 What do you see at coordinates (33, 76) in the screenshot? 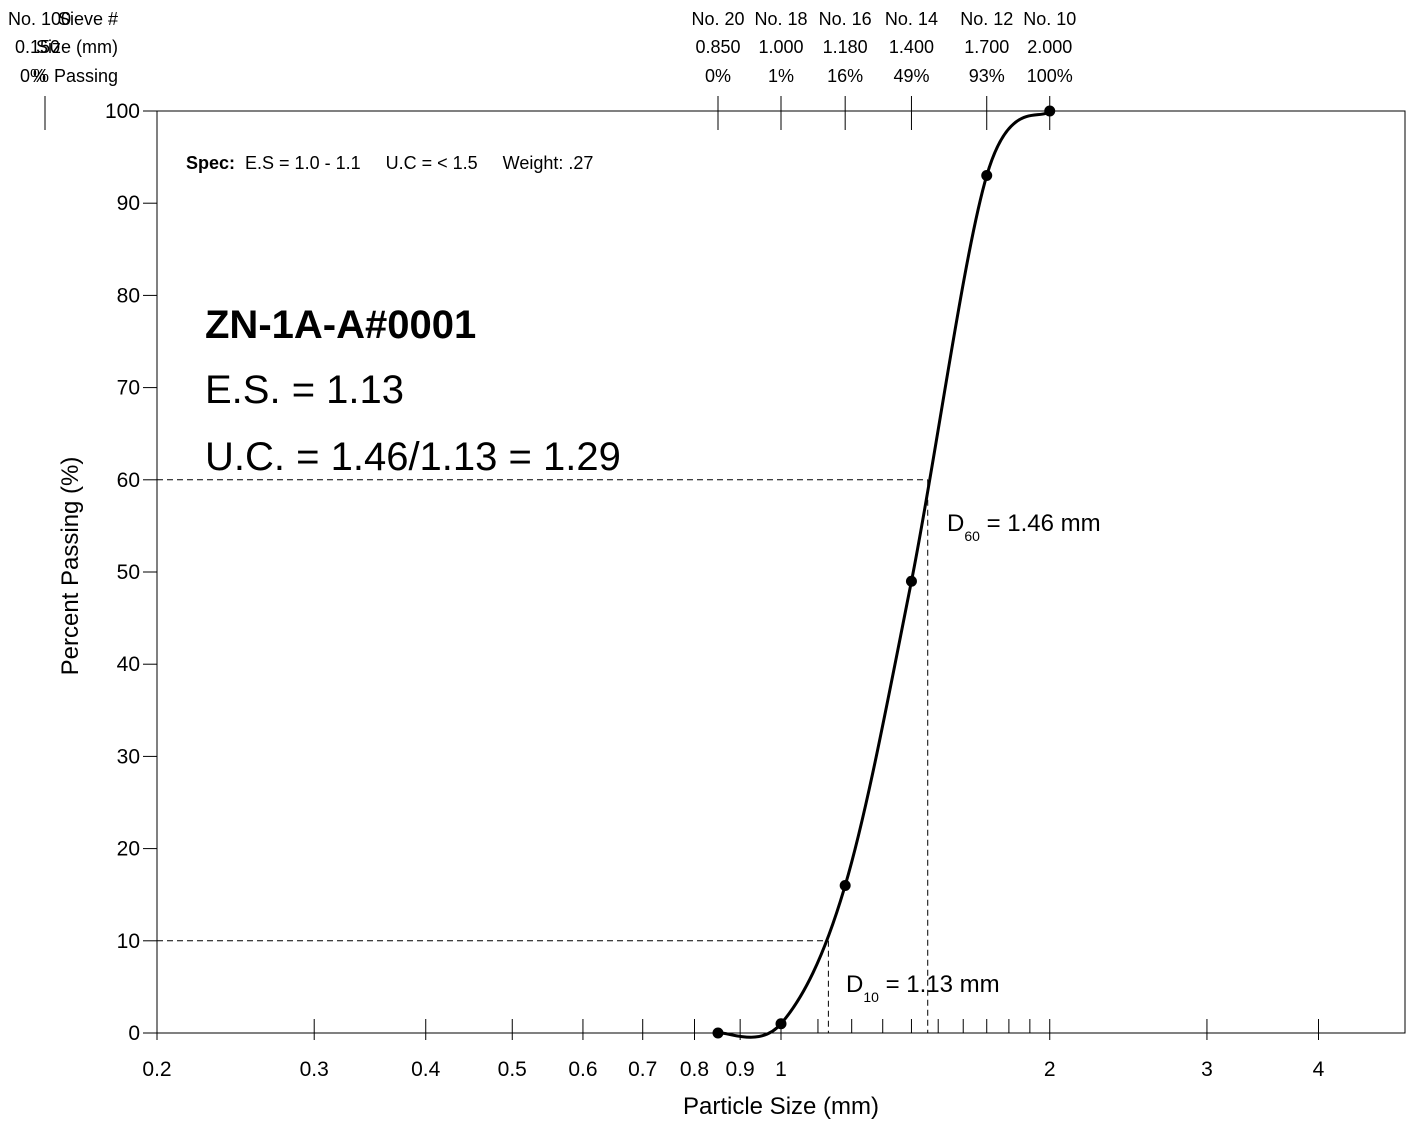
I see `header-left-passing: 0%` at bounding box center [33, 76].